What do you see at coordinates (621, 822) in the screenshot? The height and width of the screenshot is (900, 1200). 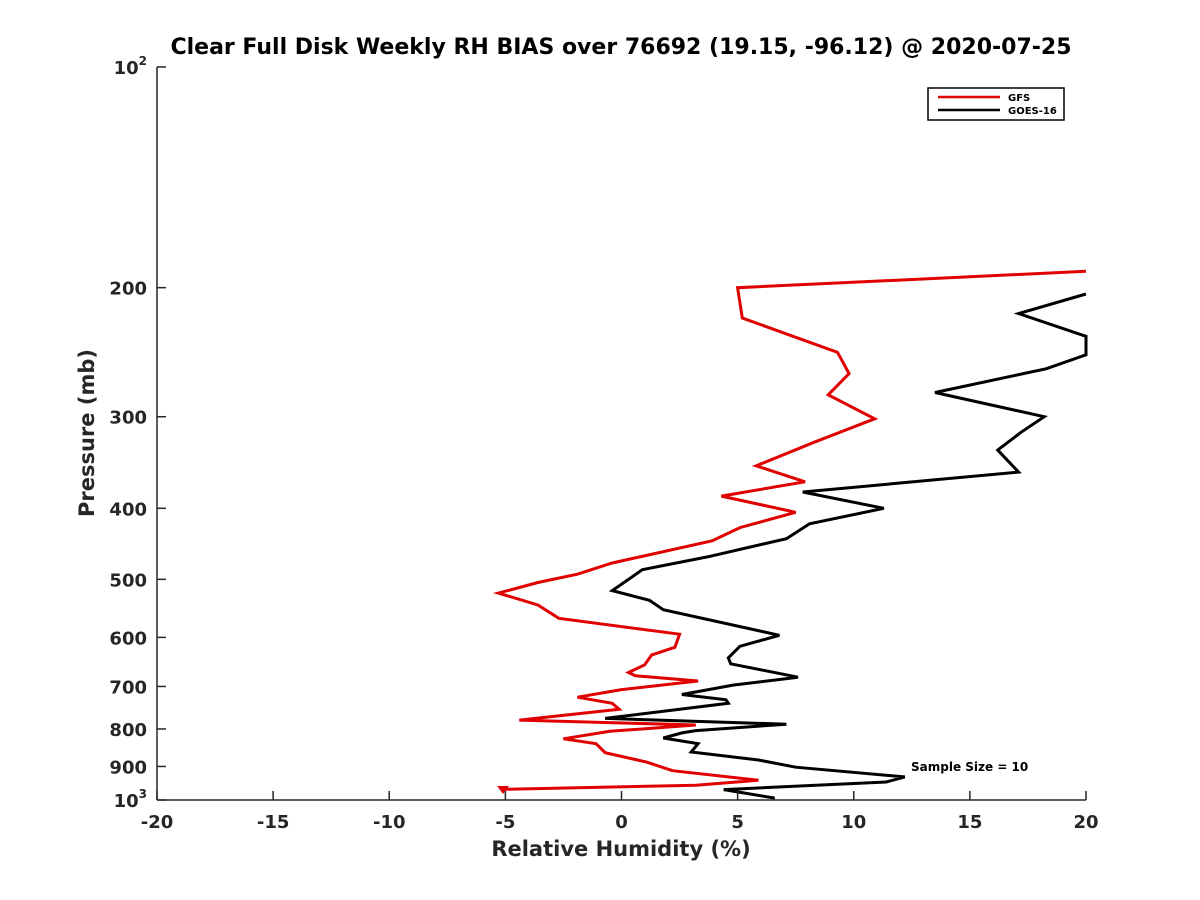 I see `x-tick-label: 0` at bounding box center [621, 822].